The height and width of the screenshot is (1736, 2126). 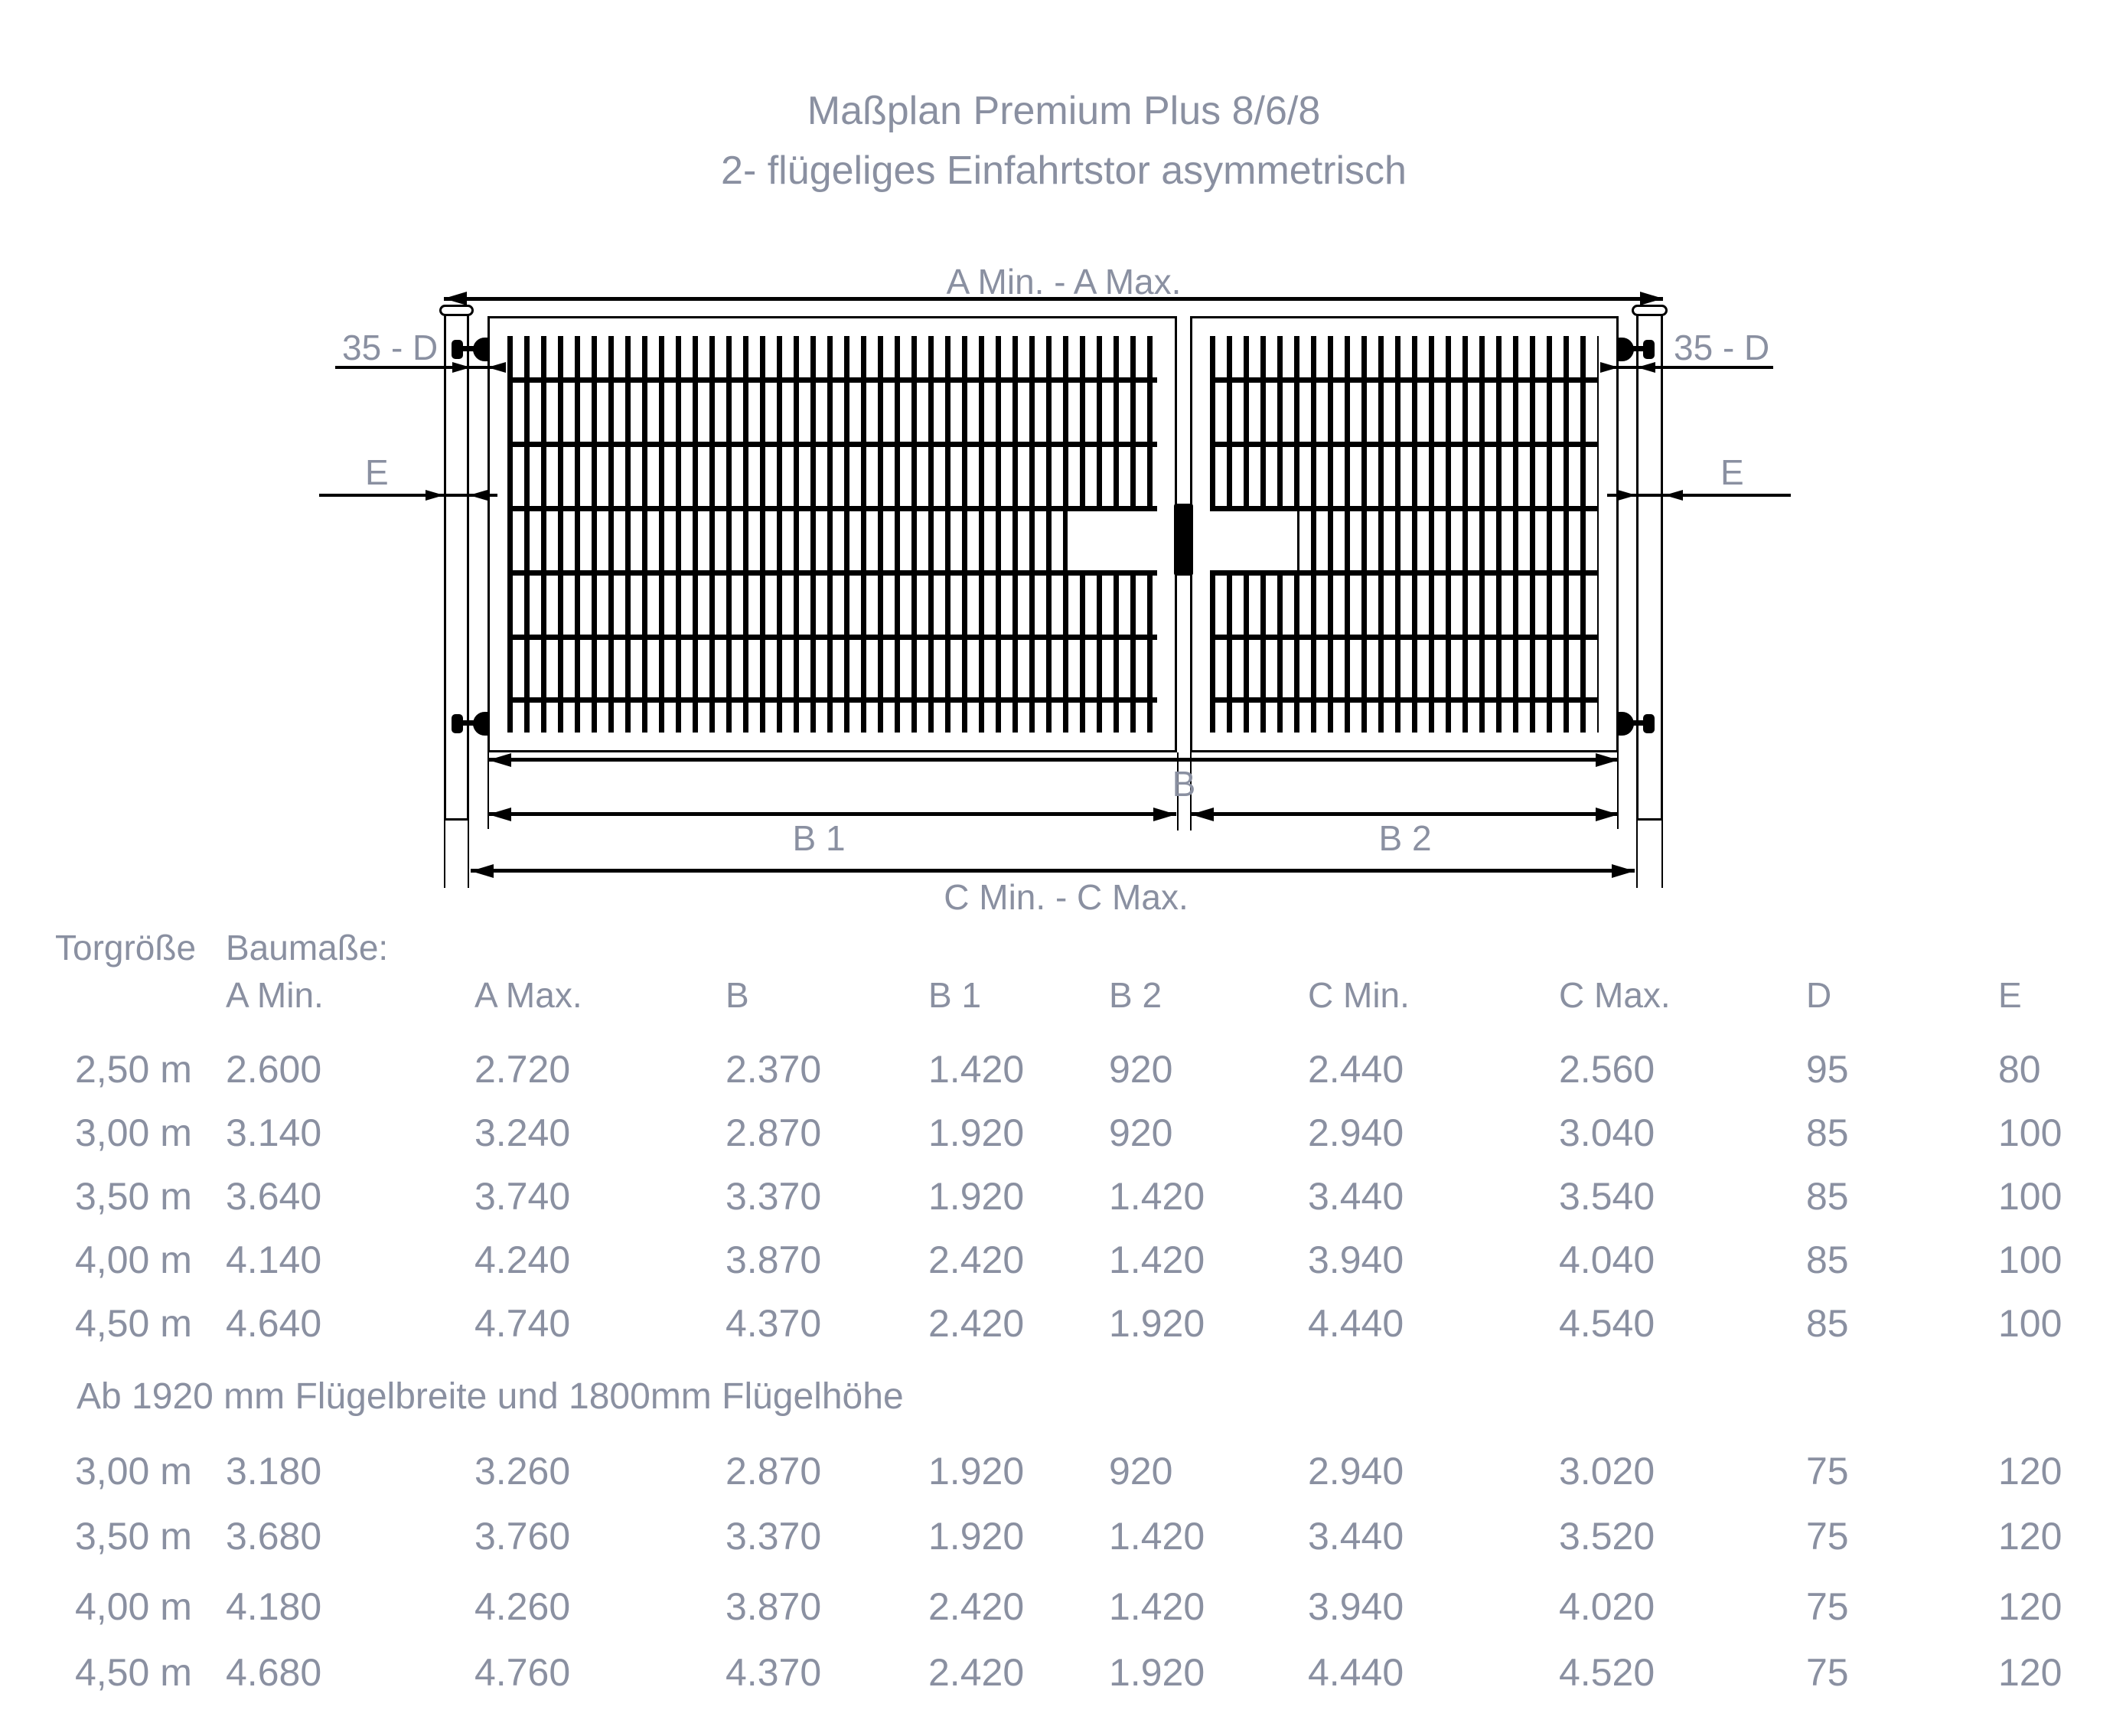 What do you see at coordinates (774, 1069) in the screenshot?
I see `table-cell: 2.370` at bounding box center [774, 1069].